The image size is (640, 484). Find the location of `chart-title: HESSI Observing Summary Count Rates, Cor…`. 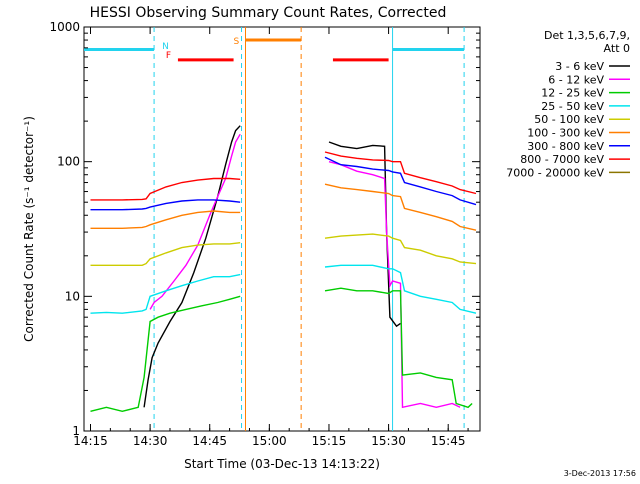

chart-title: HESSI Observing Summary Count Rates, Cor… is located at coordinates (268, 13).